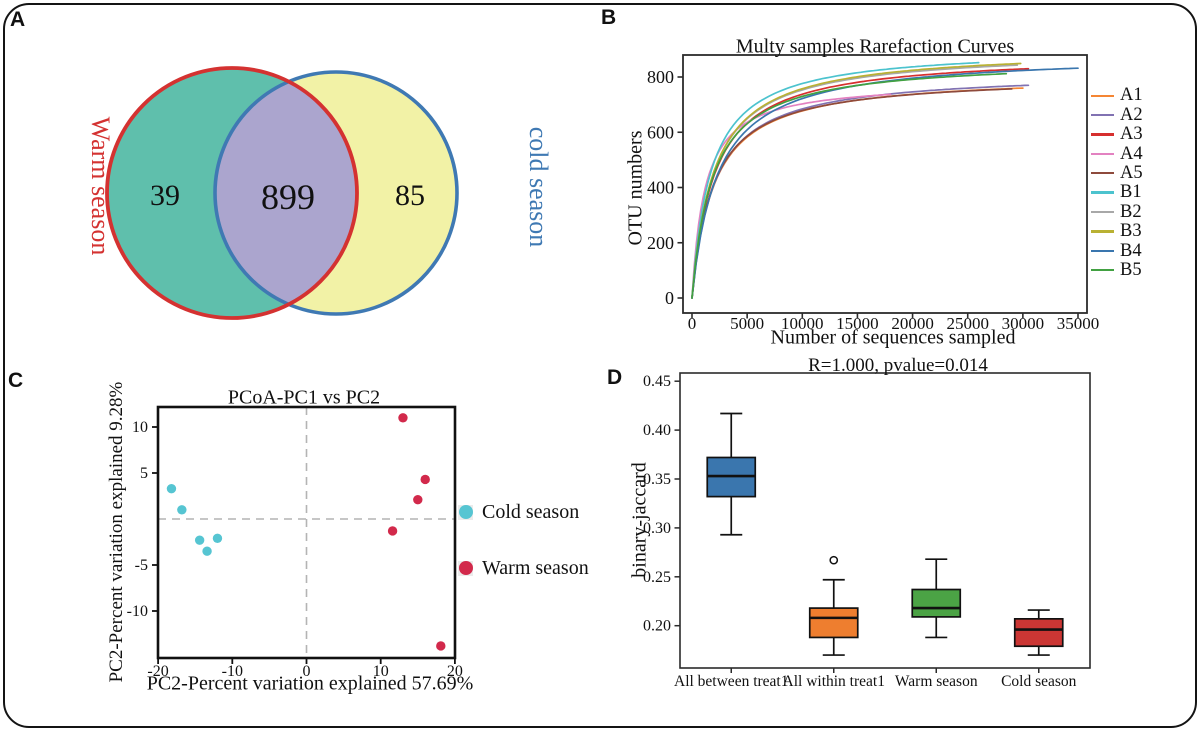  I want to click on svg-text: 15000, so click(857, 323).